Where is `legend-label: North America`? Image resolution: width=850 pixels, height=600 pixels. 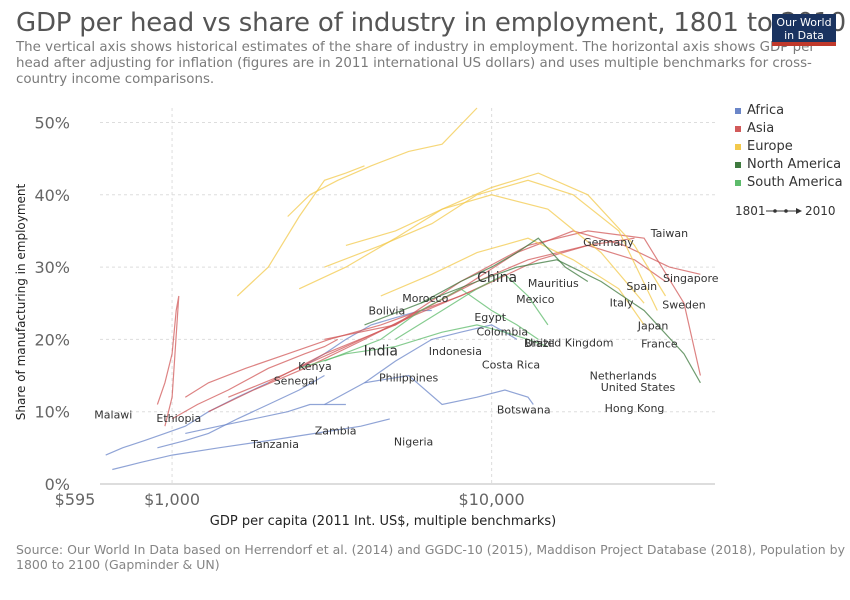
legend-label: North America is located at coordinates (794, 164).